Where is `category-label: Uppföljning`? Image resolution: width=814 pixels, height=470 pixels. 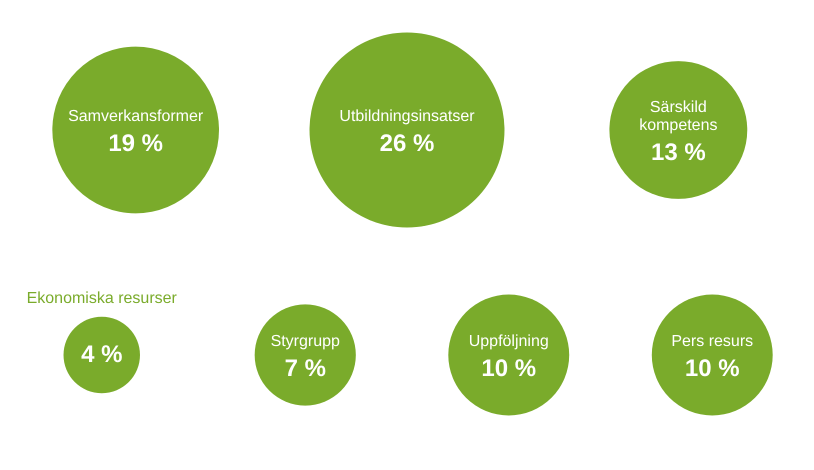
category-label: Uppföljning is located at coordinates (508, 341).